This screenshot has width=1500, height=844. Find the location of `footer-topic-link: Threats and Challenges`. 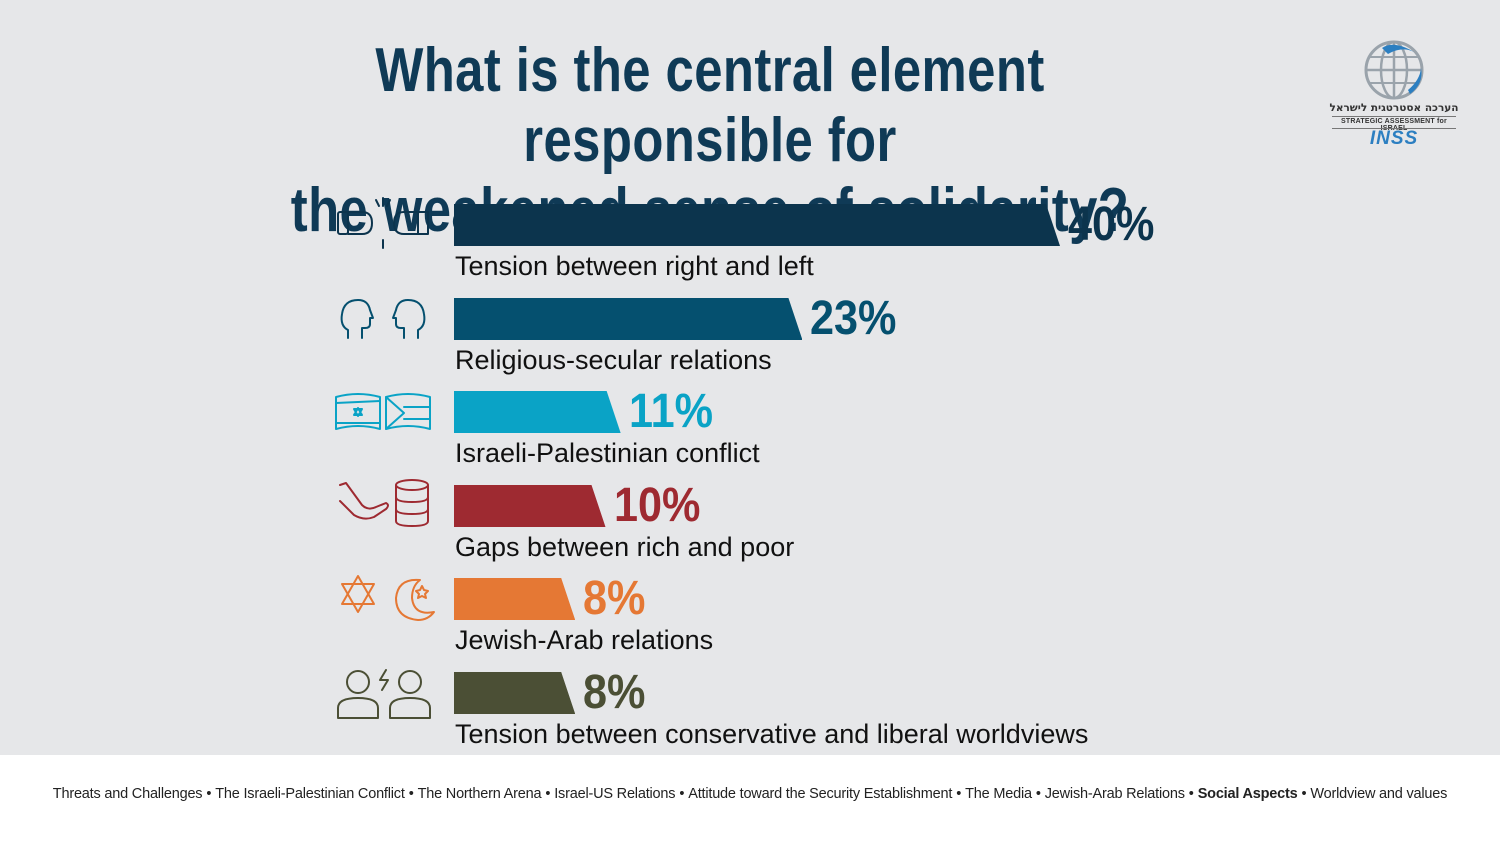

footer-topic-link: Threats and Challenges is located at coordinates (127, 794).